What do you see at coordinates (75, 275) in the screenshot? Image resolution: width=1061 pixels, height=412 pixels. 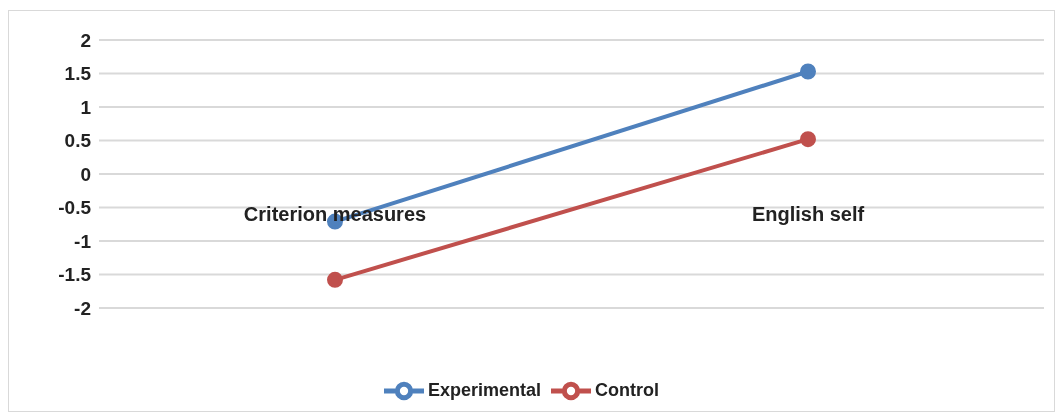 I see `y-tick-label: -1.5` at bounding box center [75, 275].